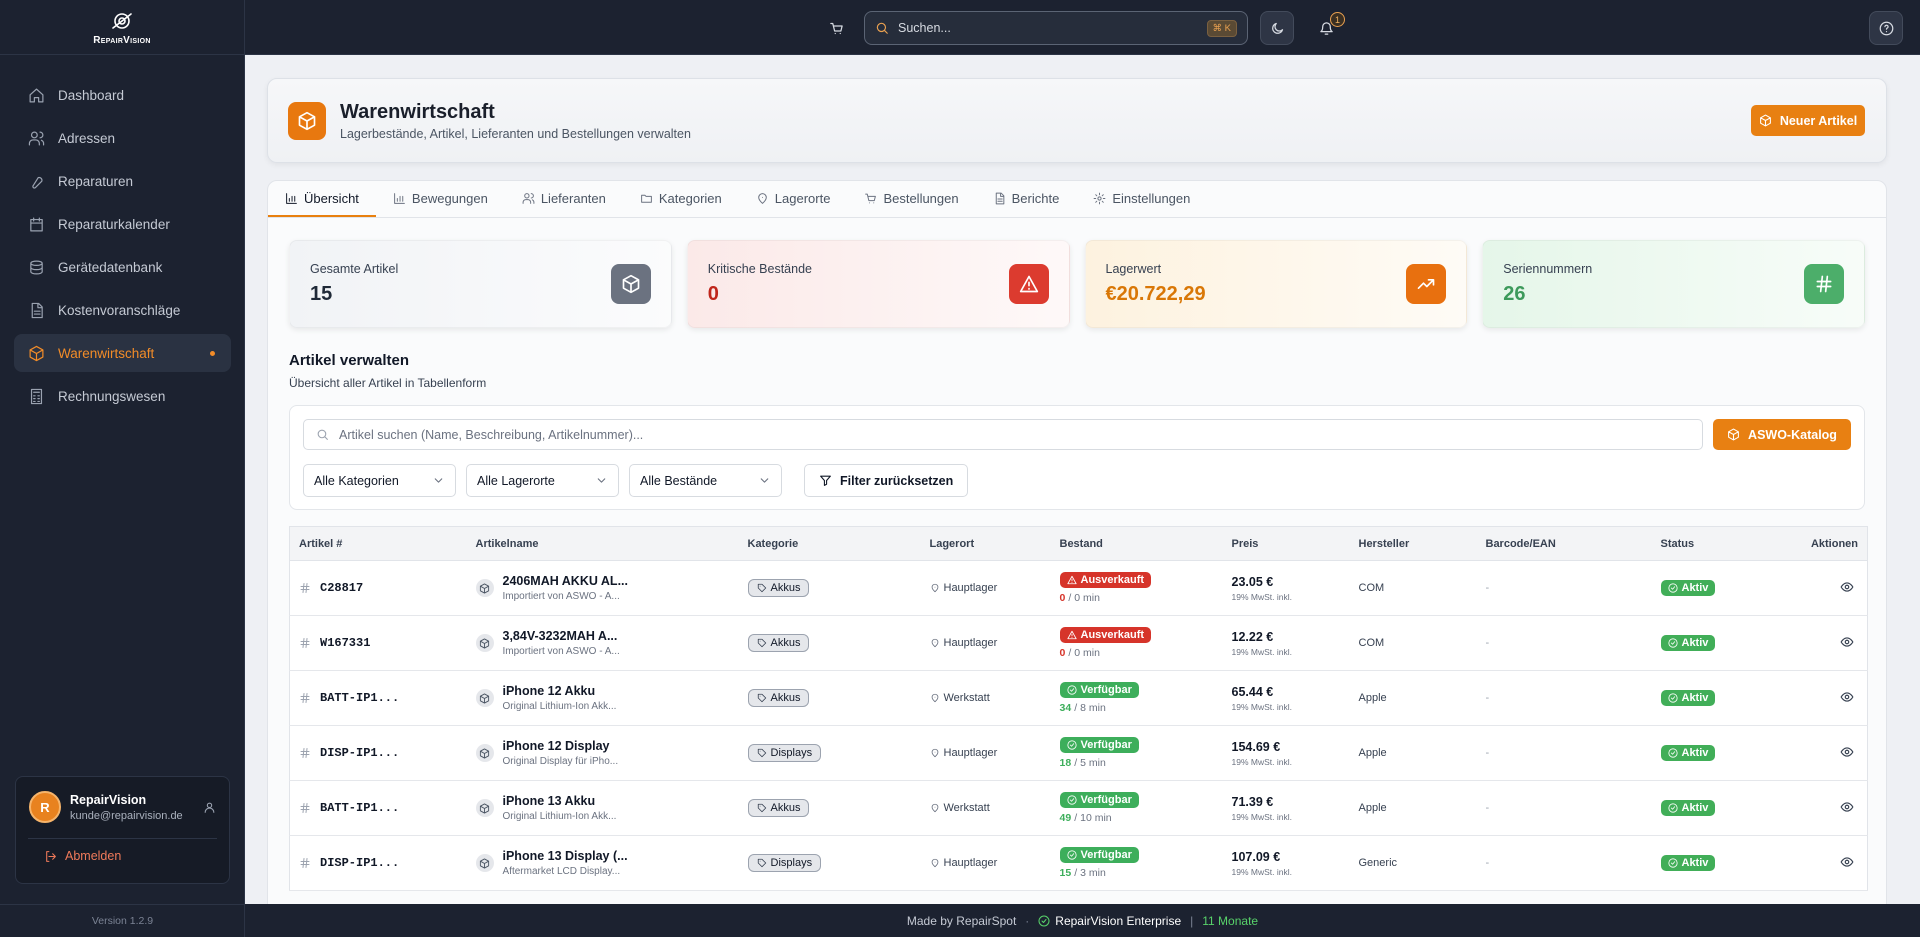 The image size is (1920, 937). I want to click on nav-item: Gerätedatenbank, so click(122, 267).